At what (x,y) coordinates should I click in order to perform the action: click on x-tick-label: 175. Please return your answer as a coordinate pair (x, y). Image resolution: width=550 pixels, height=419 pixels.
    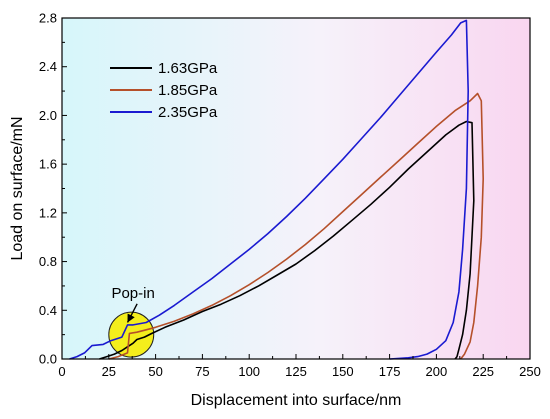
    Looking at the image, I should click on (390, 371).